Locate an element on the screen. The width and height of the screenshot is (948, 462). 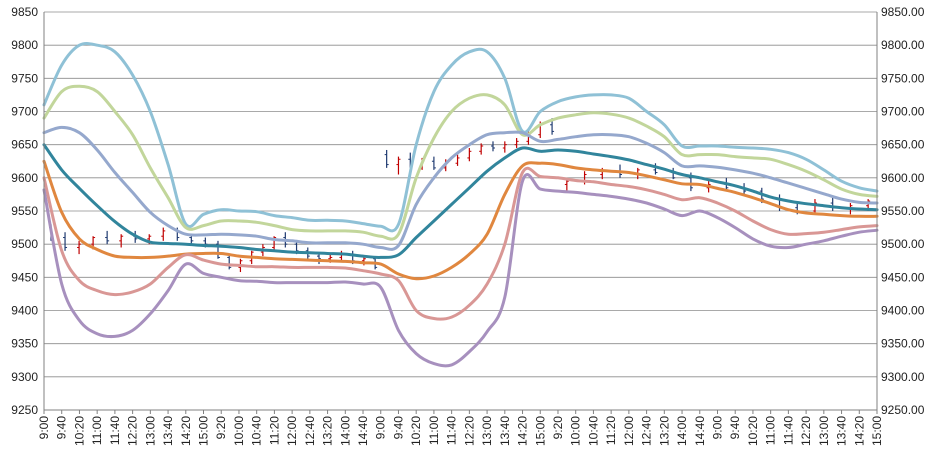
y-tick-label: 9700 is located at coordinates (24, 112).